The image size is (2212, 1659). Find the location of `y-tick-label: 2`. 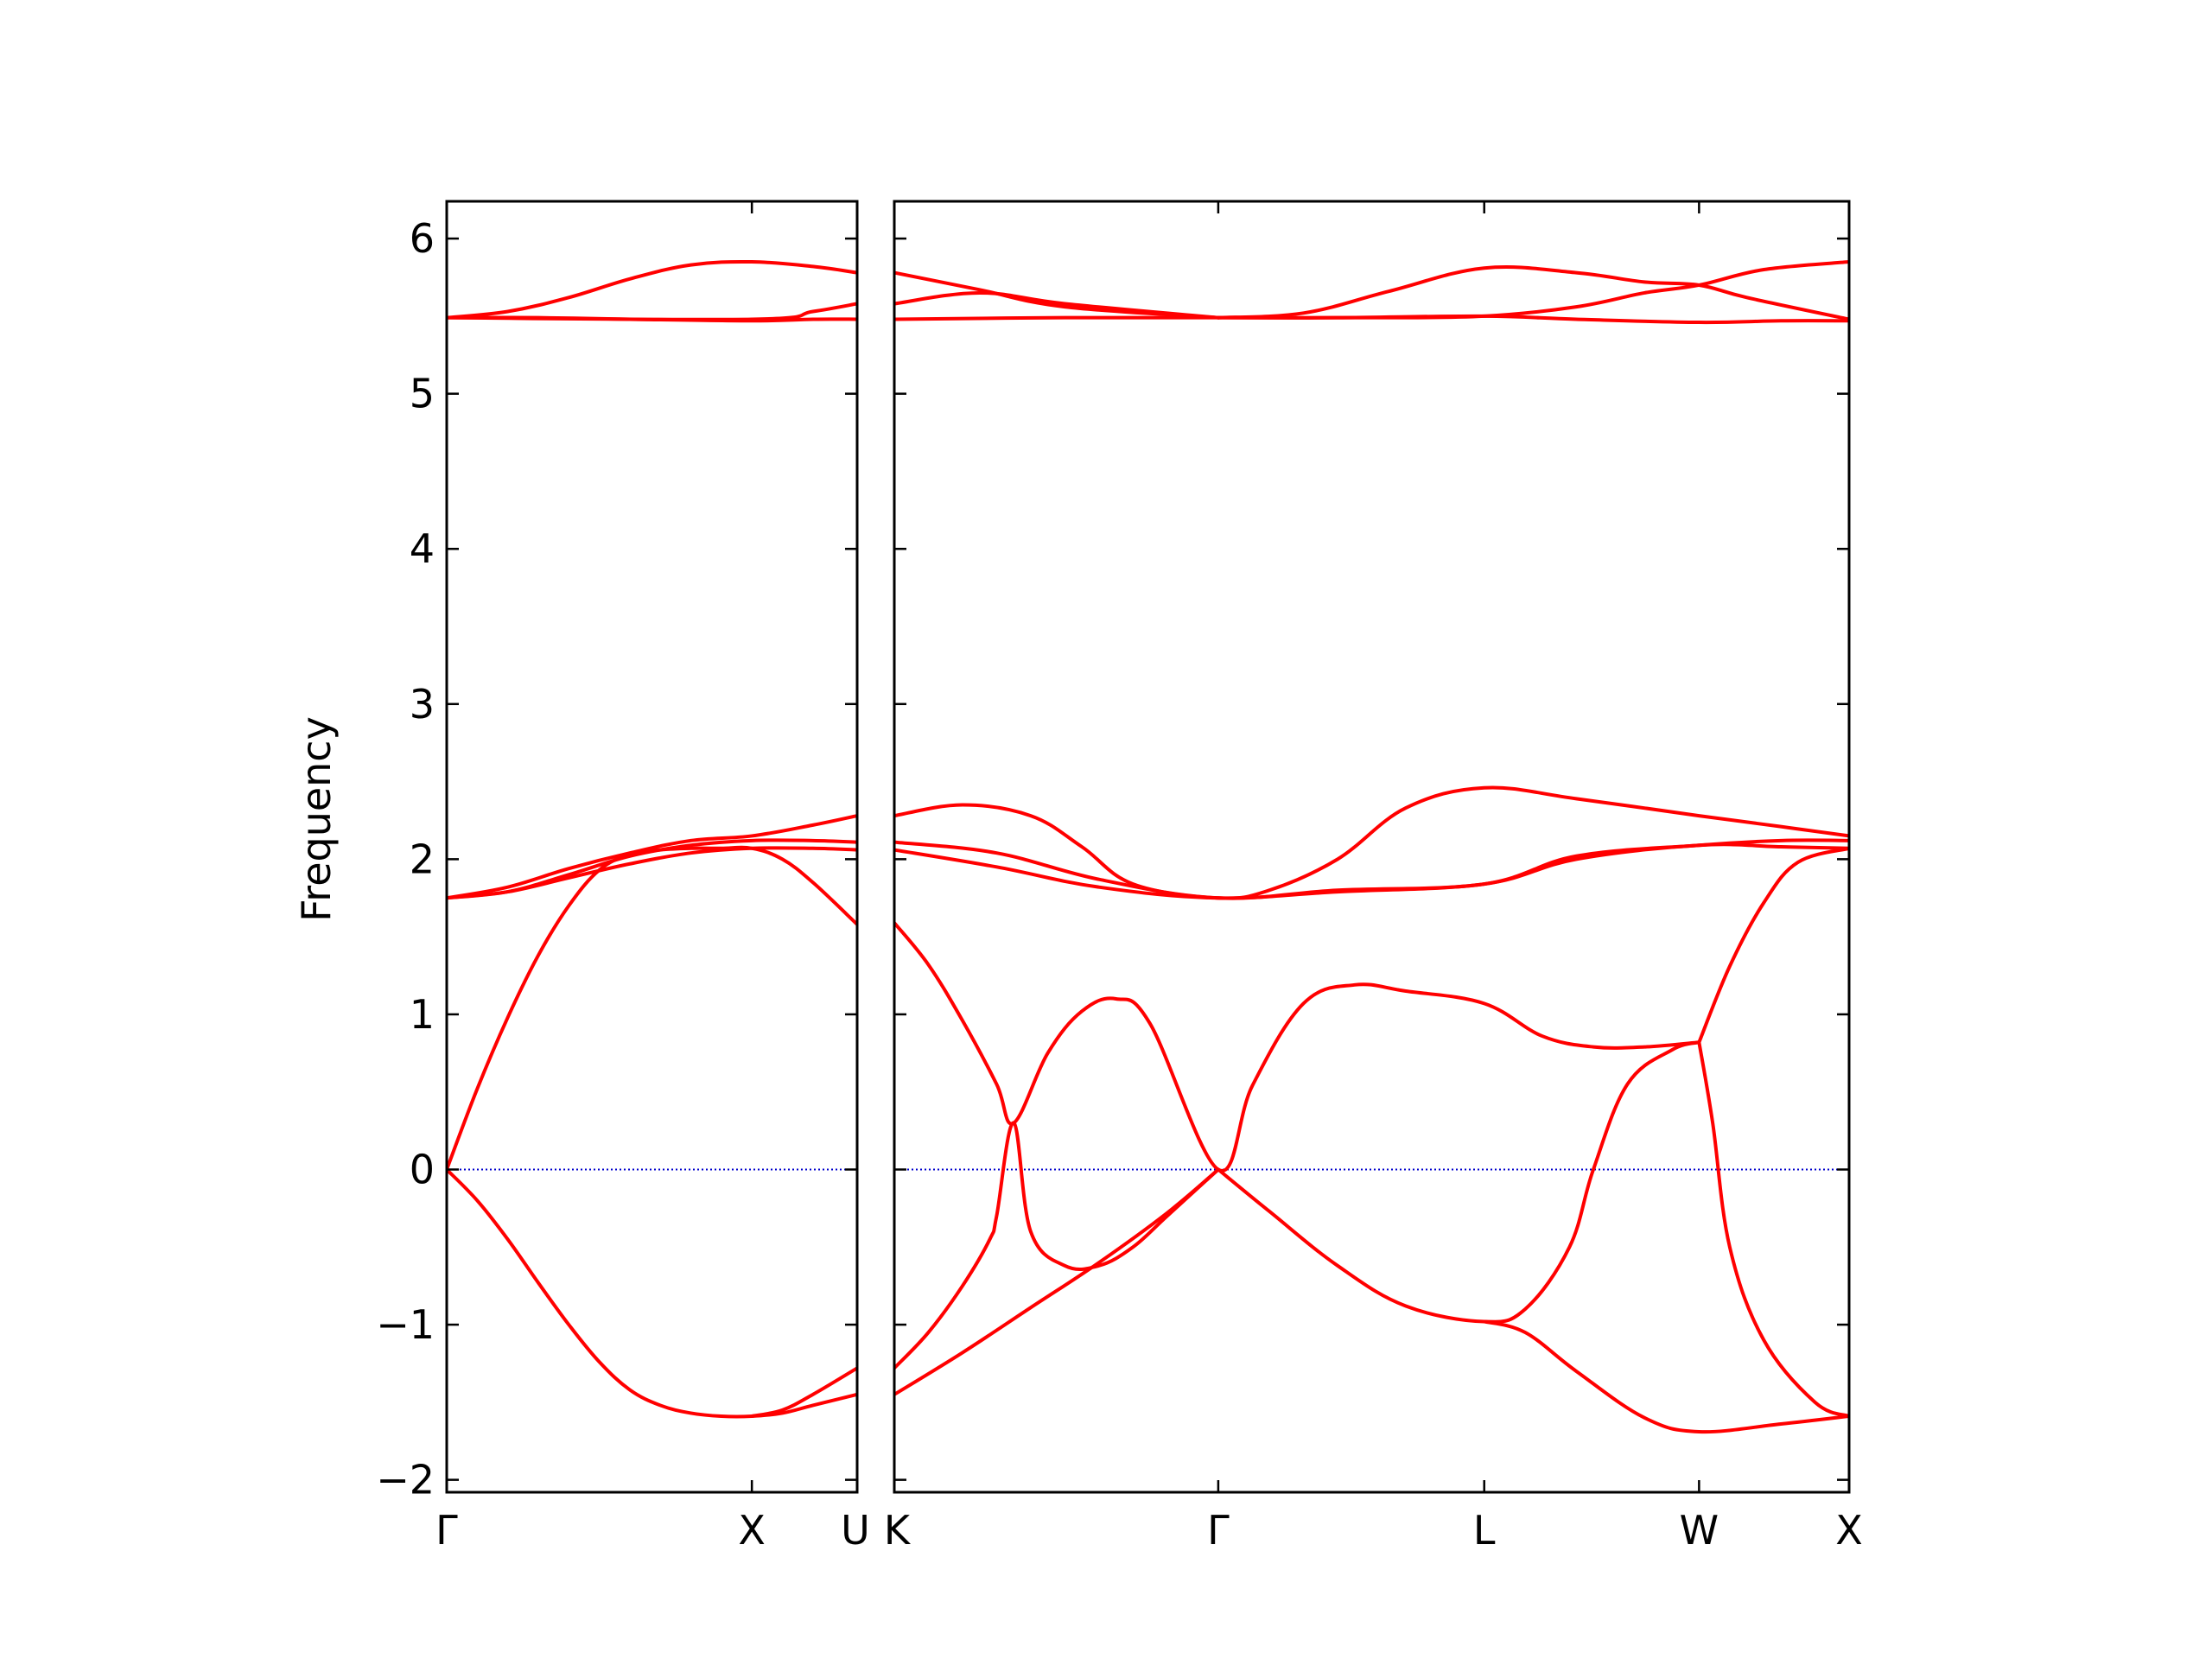

y-tick-label: 2 is located at coordinates (422, 859).